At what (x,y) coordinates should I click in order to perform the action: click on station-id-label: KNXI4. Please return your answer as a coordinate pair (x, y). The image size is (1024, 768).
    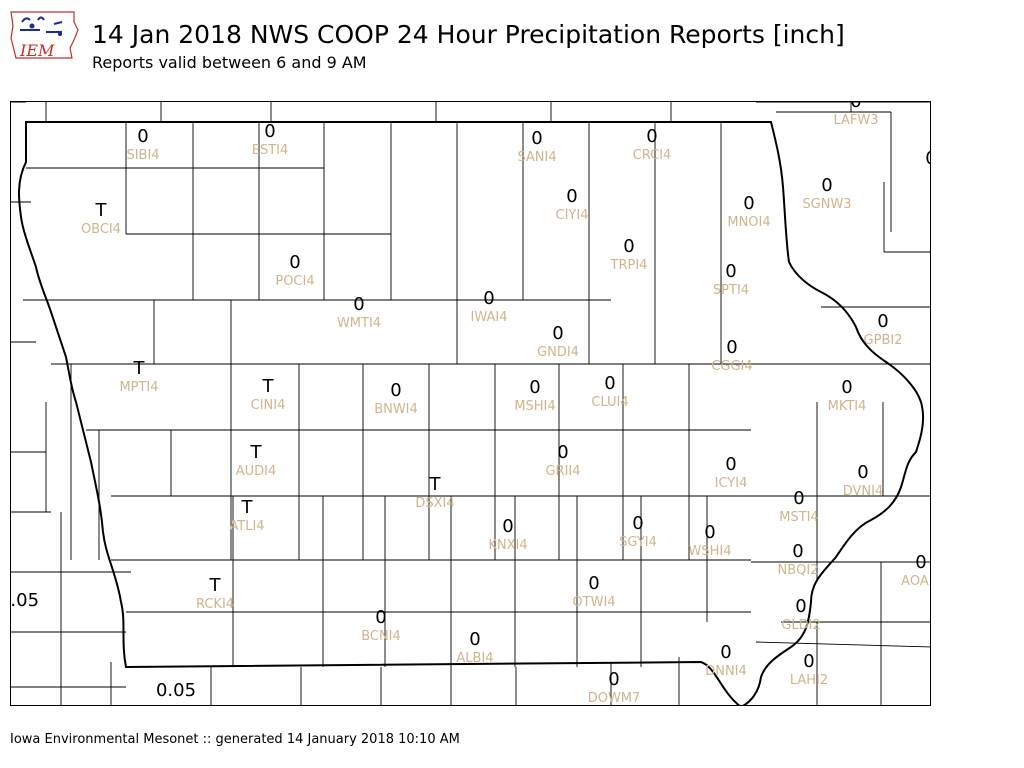
    Looking at the image, I should click on (507, 545).